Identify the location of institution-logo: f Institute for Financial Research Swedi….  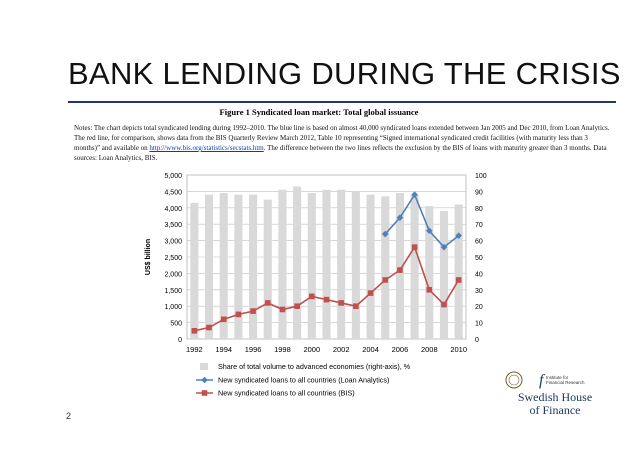
(555, 394).